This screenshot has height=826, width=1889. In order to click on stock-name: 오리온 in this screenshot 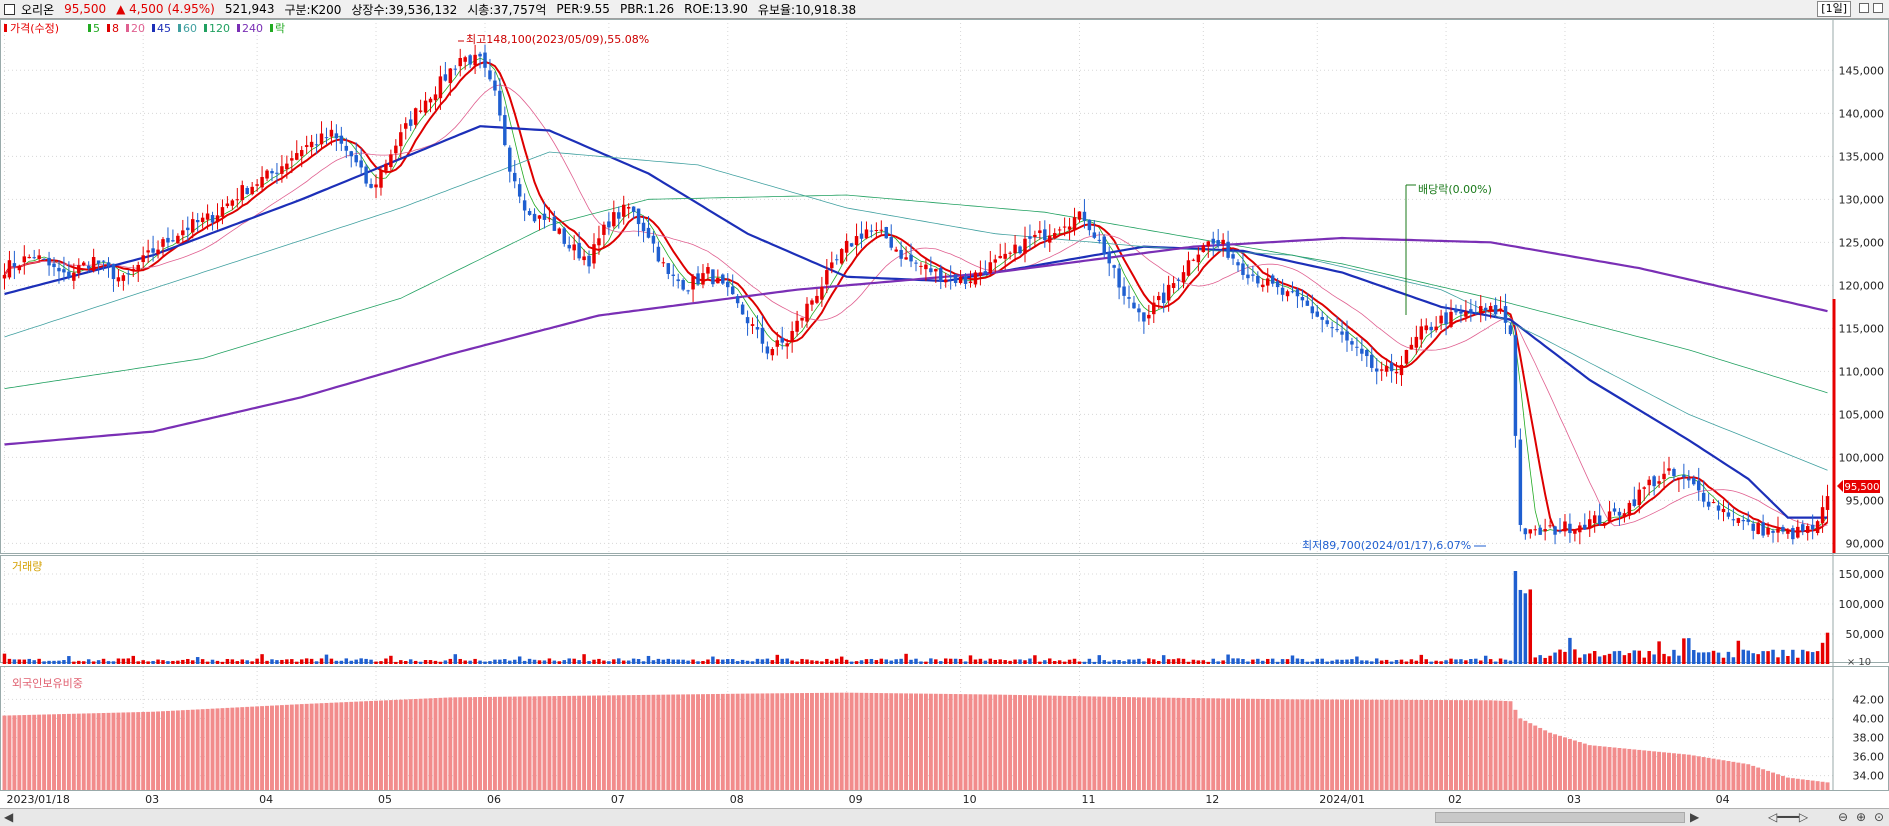, I will do `click(38, 9)`.